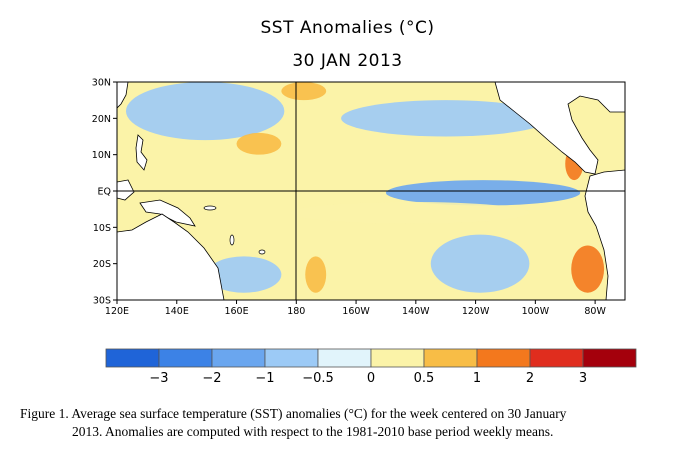 The image size is (695, 460). Describe the element at coordinates (210, 208) in the screenshot. I see `land-solomon-islands` at that location.